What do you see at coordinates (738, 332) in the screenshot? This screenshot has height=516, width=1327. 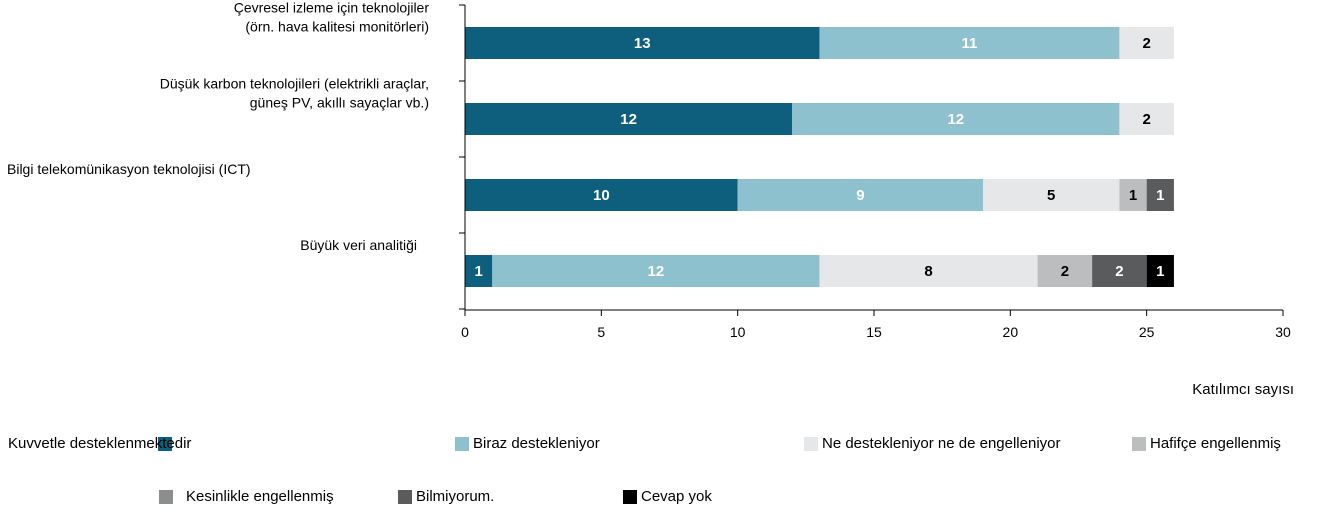 I see `x-tick-label: 10` at bounding box center [738, 332].